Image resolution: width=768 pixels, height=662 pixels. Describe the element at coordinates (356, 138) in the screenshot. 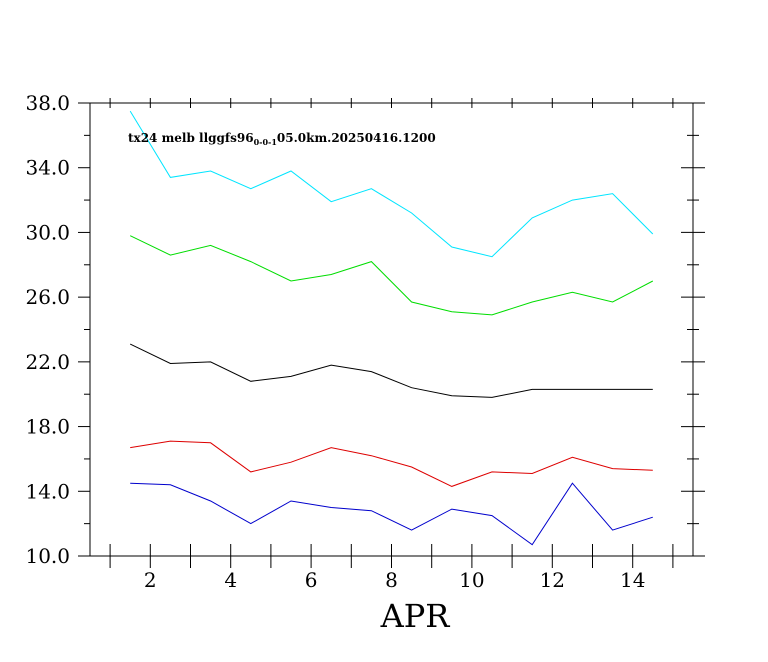

I see `annotation-suffix: 05.0km.20250416.1200` at that location.